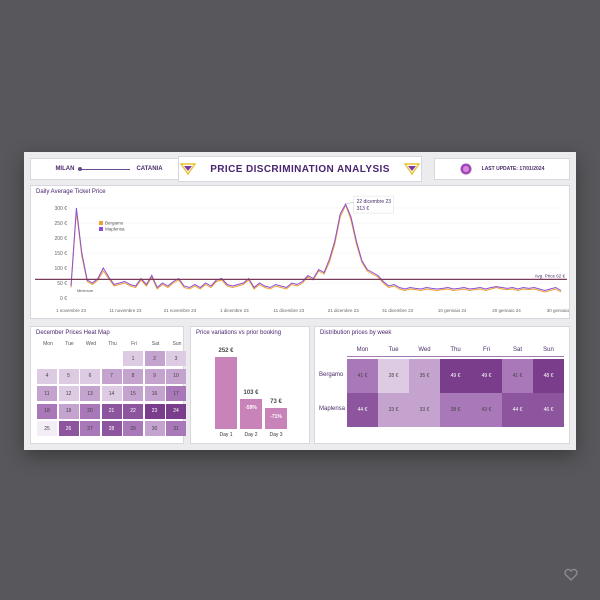 The height and width of the screenshot is (600, 600). What do you see at coordinates (114, 223) in the screenshot?
I see `legend-label: Bergamo` at bounding box center [114, 223].